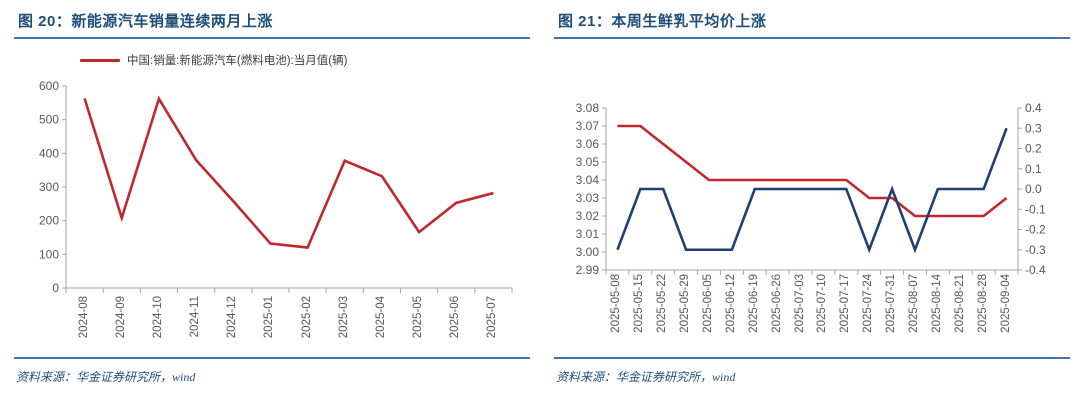 This screenshot has width=1080, height=412. What do you see at coordinates (588, 162) in the screenshot?
I see `y-axis-tick-label: 3.05` at bounding box center [588, 162].